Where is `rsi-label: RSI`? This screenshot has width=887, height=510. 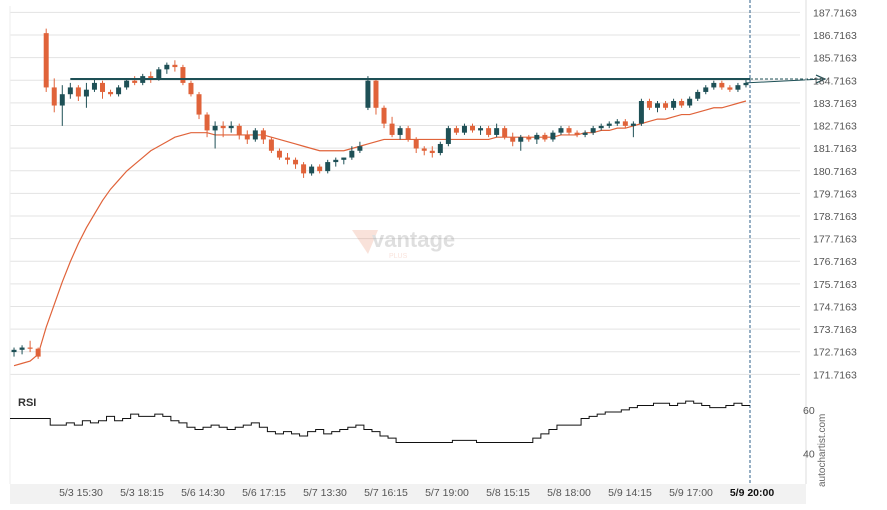
rsi-label: RSI is located at coordinates (27, 403).